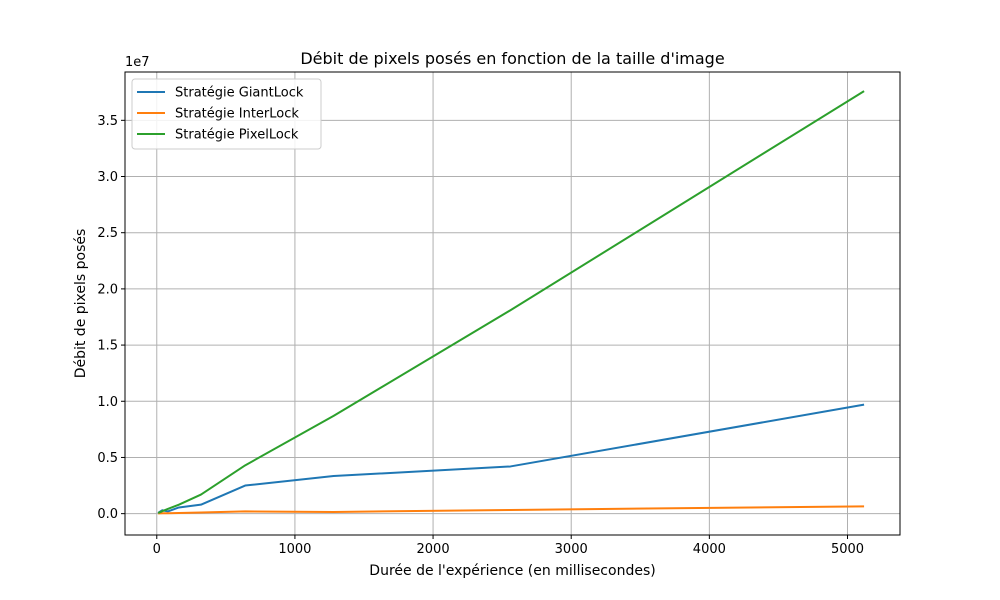  I want to click on y-tick-label: 0.5, so click(107, 458).